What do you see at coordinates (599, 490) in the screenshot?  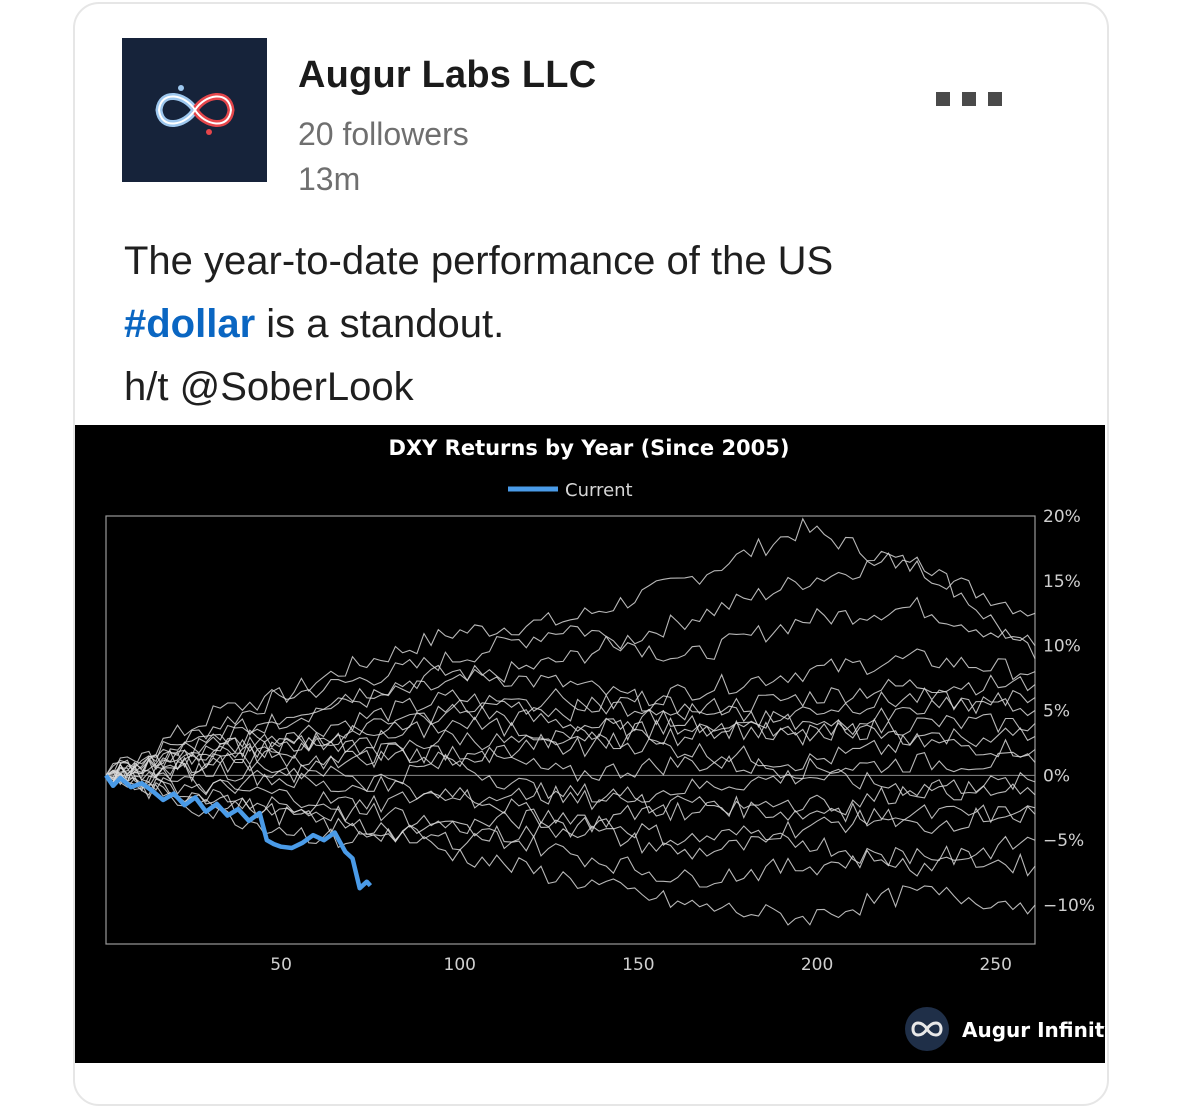 I see `legend-label: Current` at bounding box center [599, 490].